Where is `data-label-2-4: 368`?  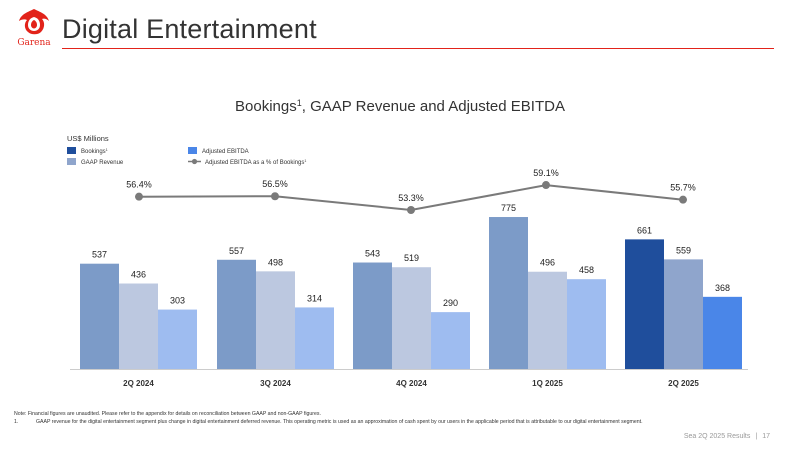 data-label-2-4: 368 is located at coordinates (722, 288).